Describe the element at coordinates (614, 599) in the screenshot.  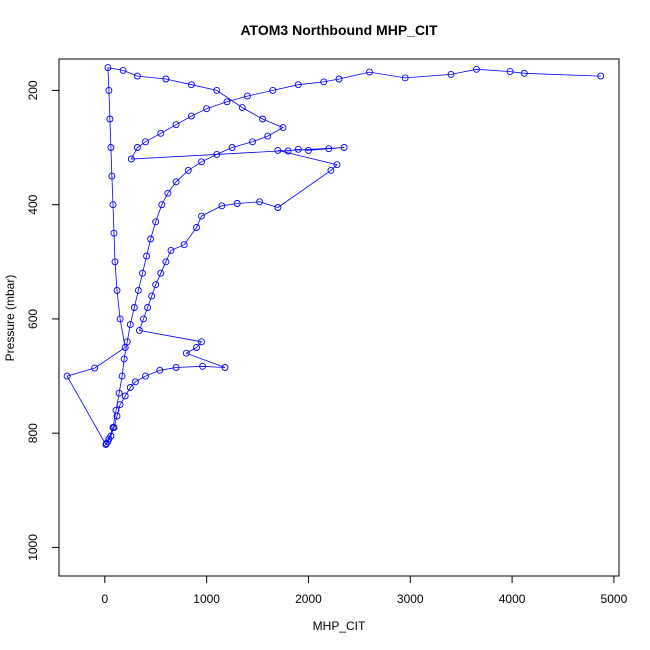
I see `x-tick-label: 5000` at that location.